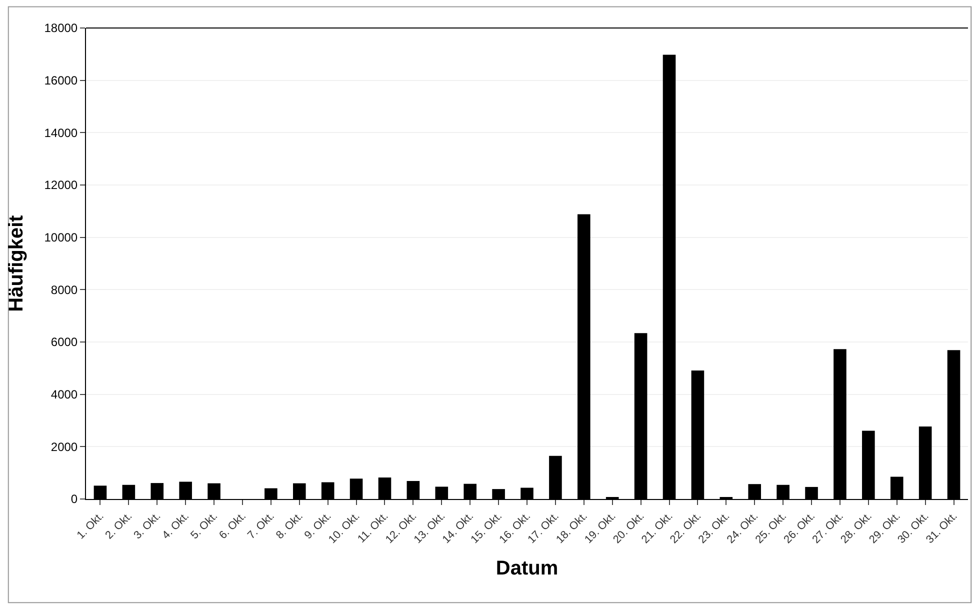  What do you see at coordinates (64, 447) in the screenshot?
I see `y-tick-label: 2000` at bounding box center [64, 447].